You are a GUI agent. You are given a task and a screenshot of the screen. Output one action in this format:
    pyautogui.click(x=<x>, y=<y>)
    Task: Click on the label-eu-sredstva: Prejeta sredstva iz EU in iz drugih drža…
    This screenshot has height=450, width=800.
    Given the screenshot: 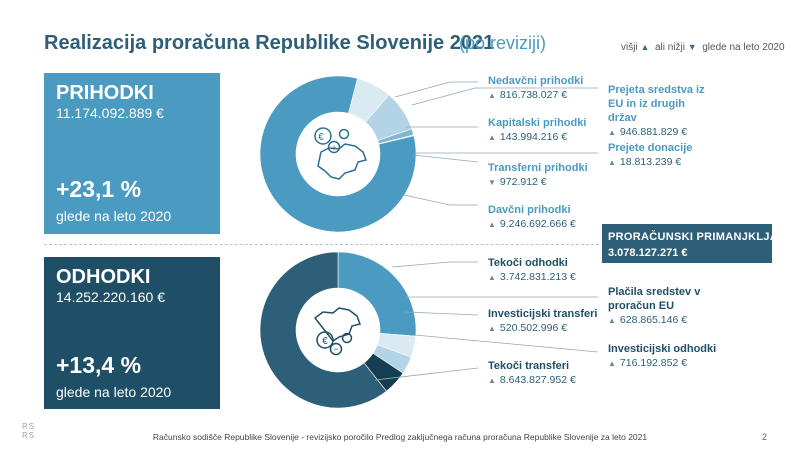 What is the action you would take?
    pyautogui.click(x=656, y=111)
    